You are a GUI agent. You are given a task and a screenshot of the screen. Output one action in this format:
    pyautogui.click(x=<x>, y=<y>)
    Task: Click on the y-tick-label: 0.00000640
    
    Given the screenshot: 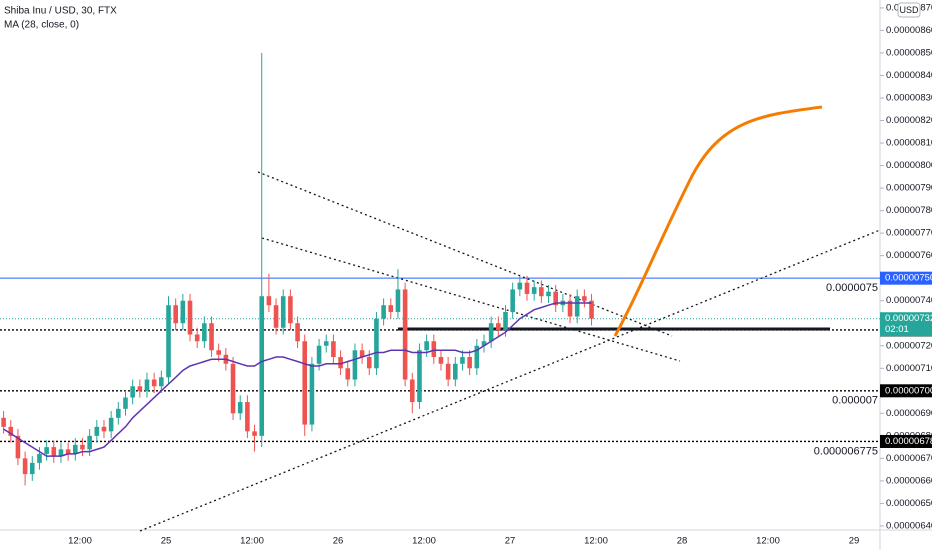 What is the action you would take?
    pyautogui.click(x=909, y=525)
    